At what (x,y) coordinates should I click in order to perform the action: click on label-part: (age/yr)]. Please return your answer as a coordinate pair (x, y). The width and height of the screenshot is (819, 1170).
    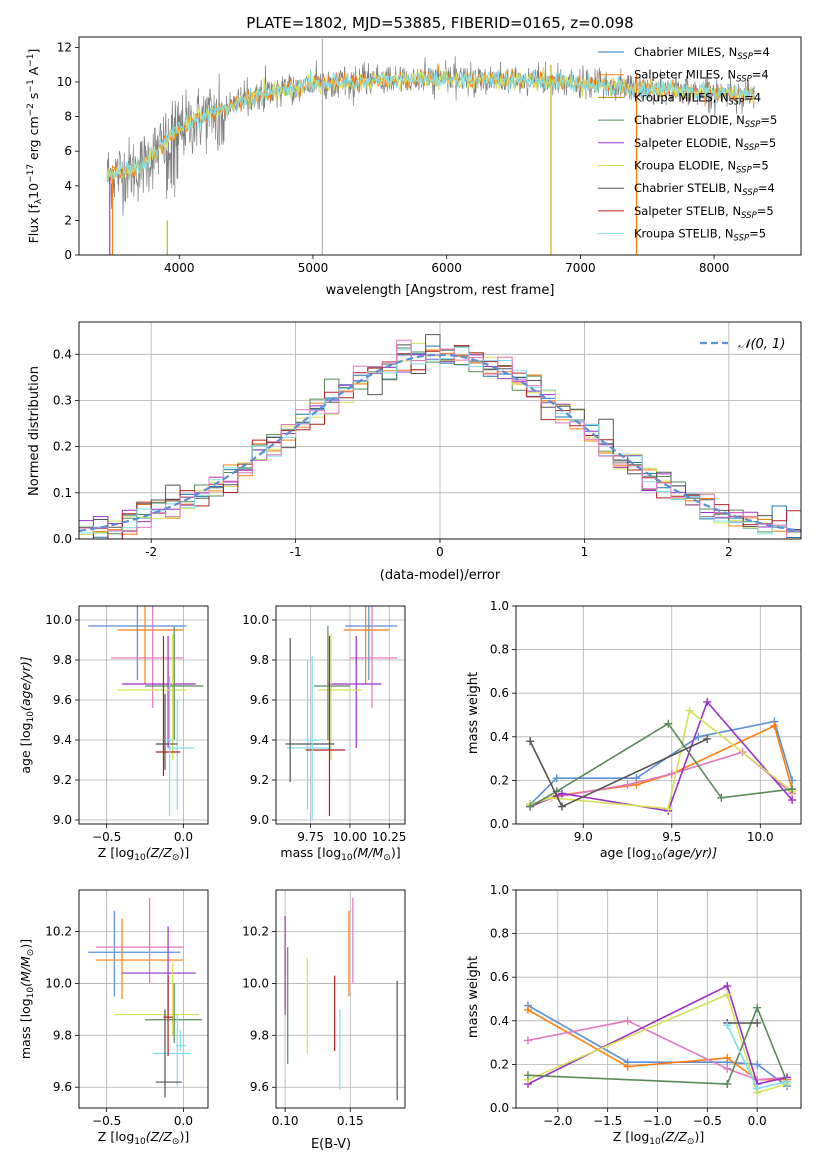
    Looking at the image, I should click on (689, 852).